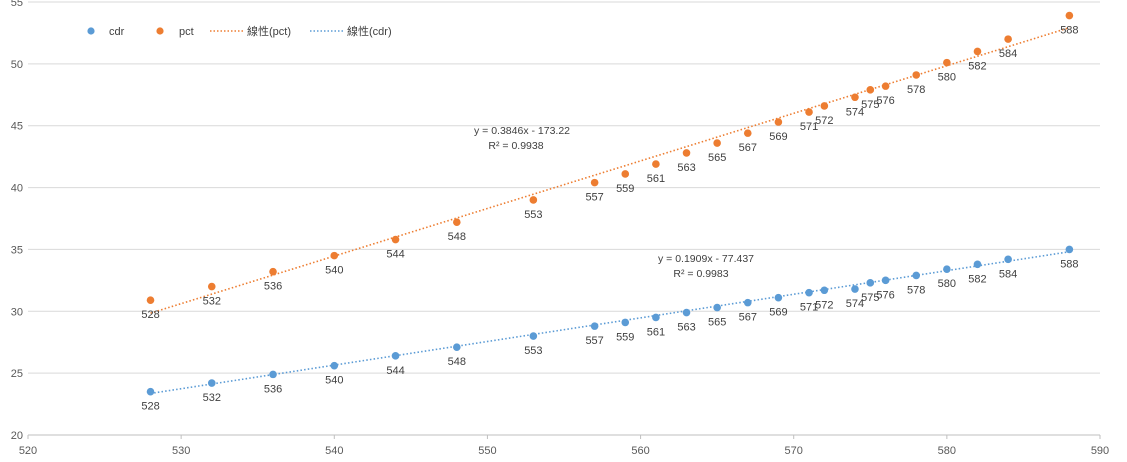  What do you see at coordinates (522, 138) in the screenshot?
I see `pct-trend-equation: y = 0.3846x - 173.22 R² = 0.9938` at bounding box center [522, 138].